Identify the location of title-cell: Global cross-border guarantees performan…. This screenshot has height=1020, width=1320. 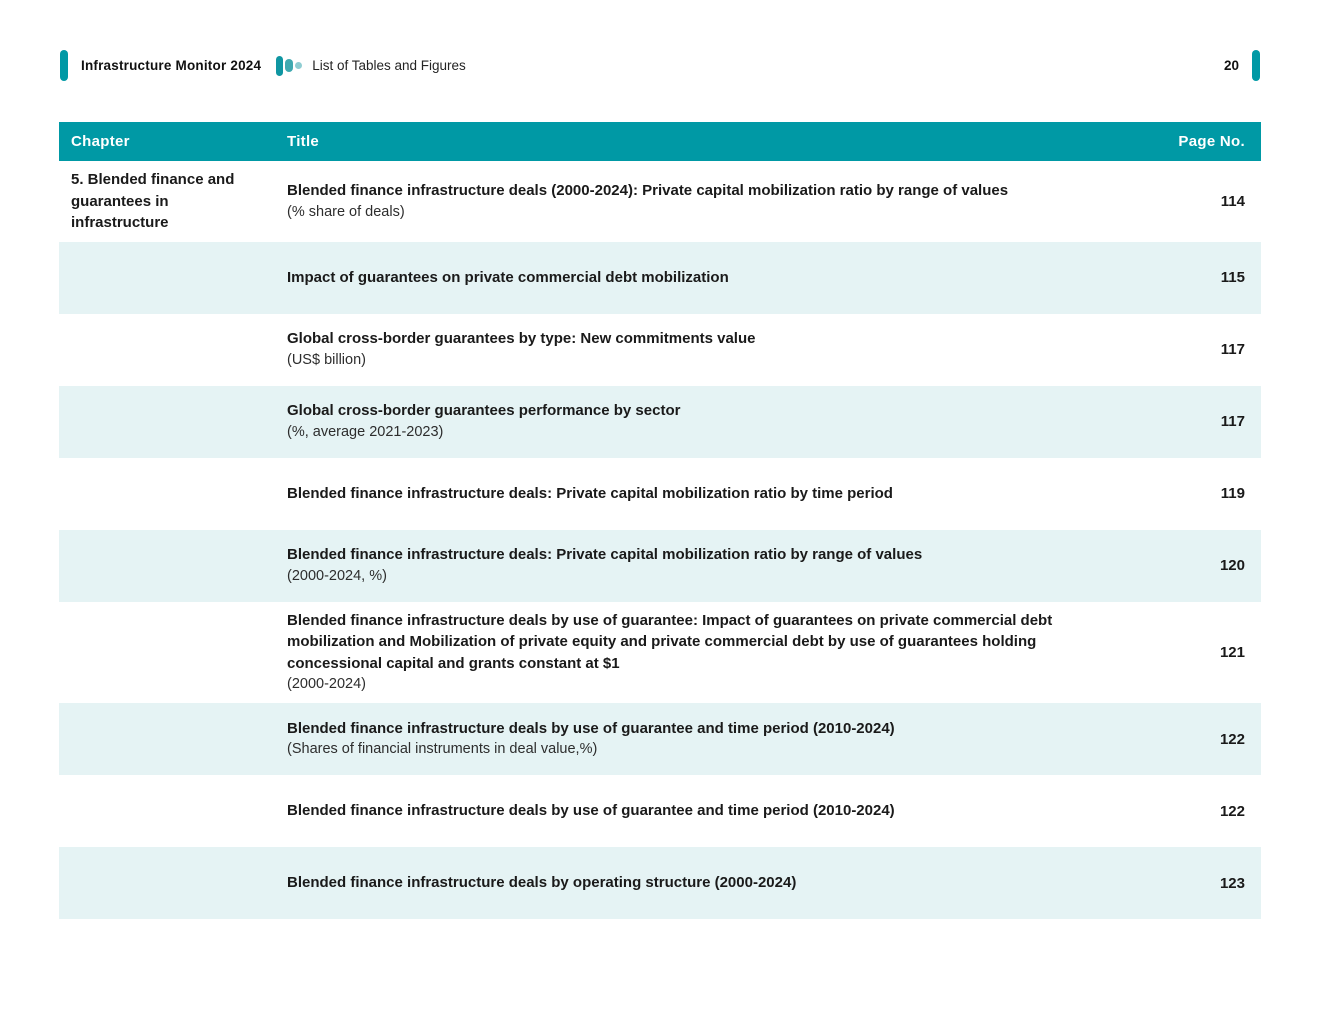
(710, 421).